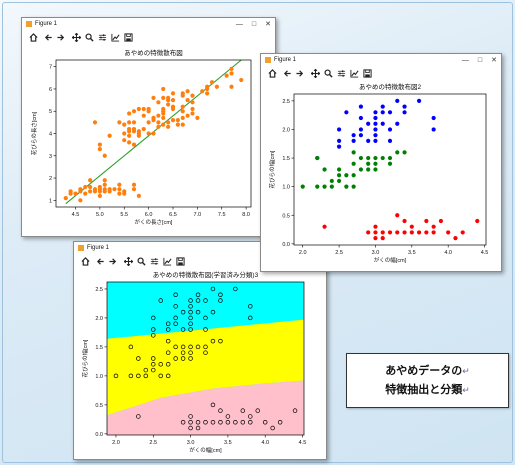 This screenshot has height=465, width=515. I want to click on x-tick-label: 4.0, so click(265, 443).